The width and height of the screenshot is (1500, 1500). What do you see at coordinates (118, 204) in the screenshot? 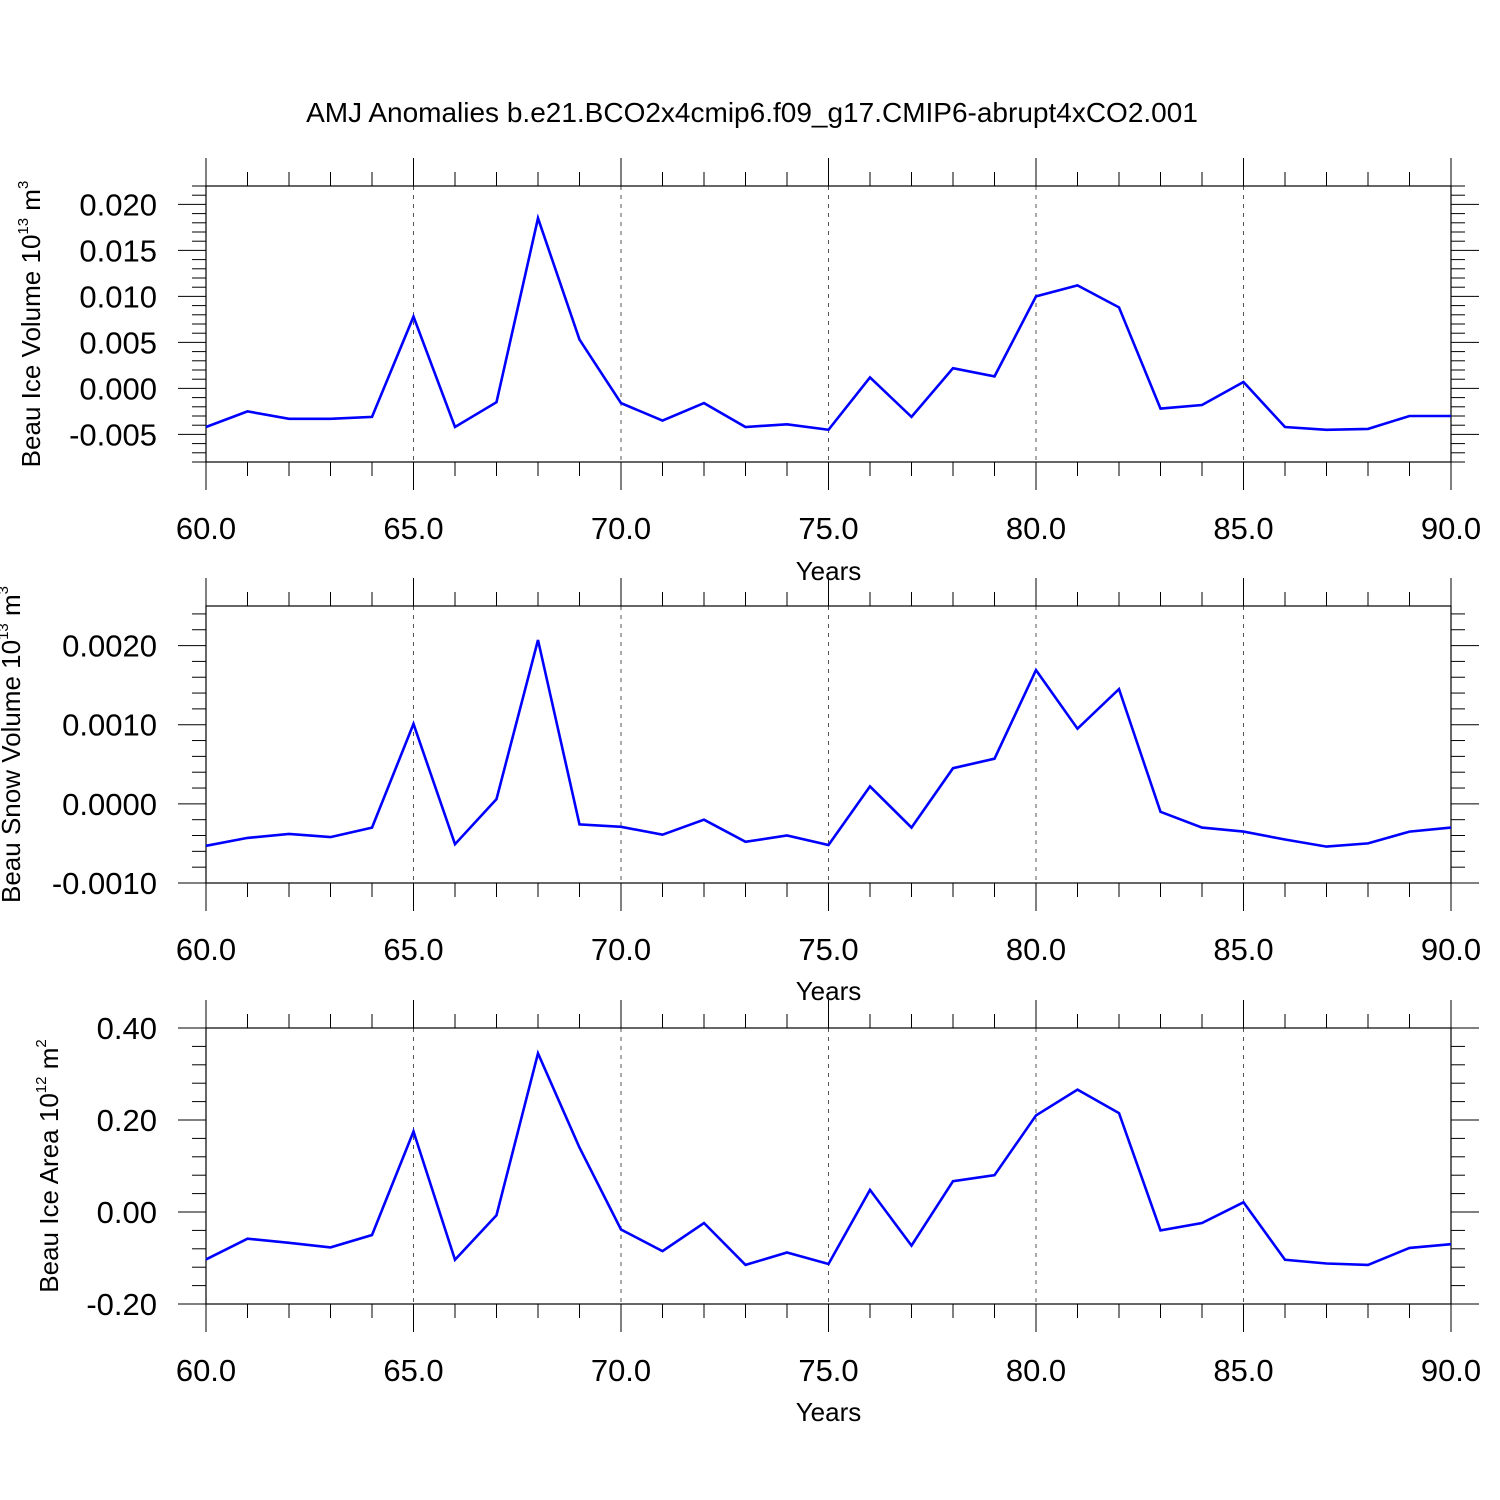
I see `y-tick-label: 0.020` at bounding box center [118, 204].